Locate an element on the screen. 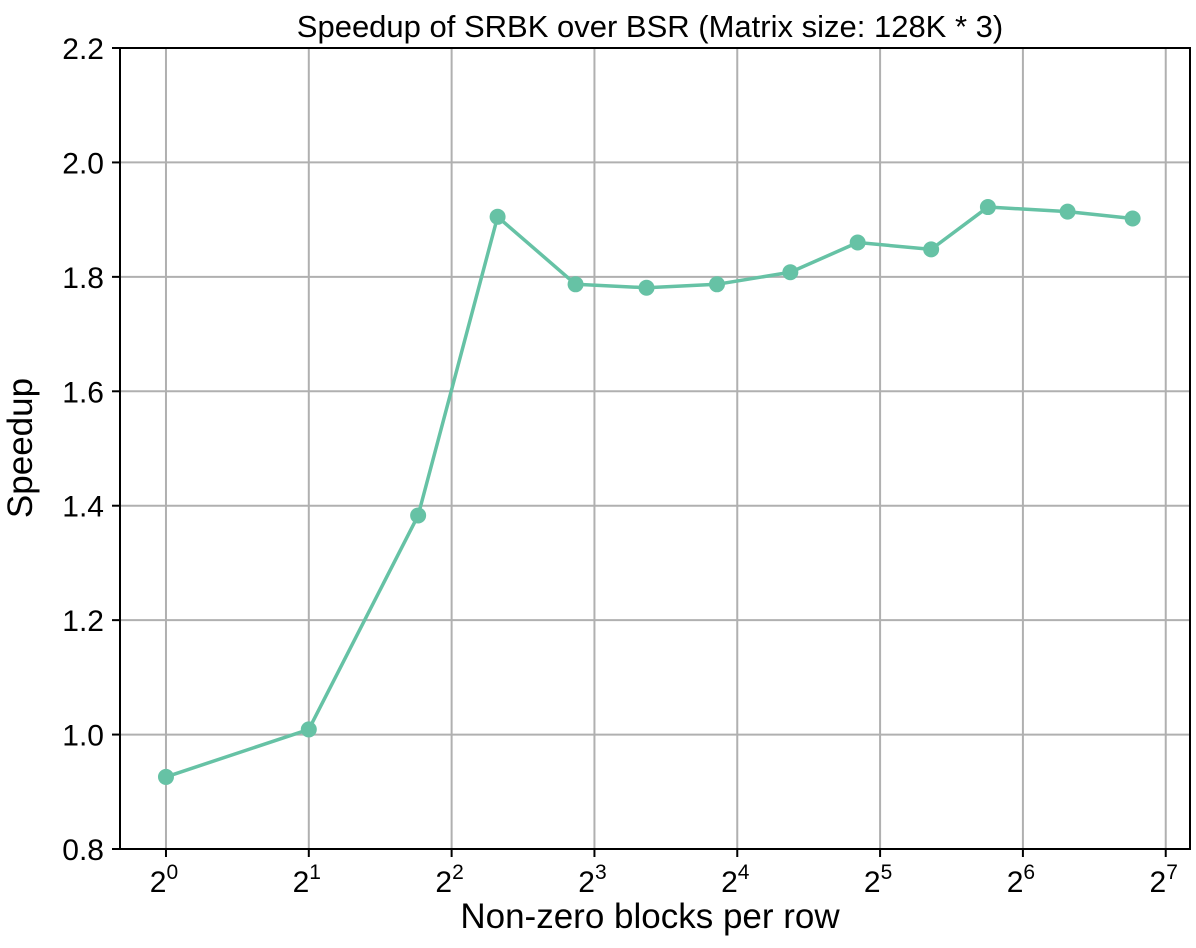 The height and width of the screenshot is (948, 1196). y-tick-label: 2.2 is located at coordinates (83, 49).